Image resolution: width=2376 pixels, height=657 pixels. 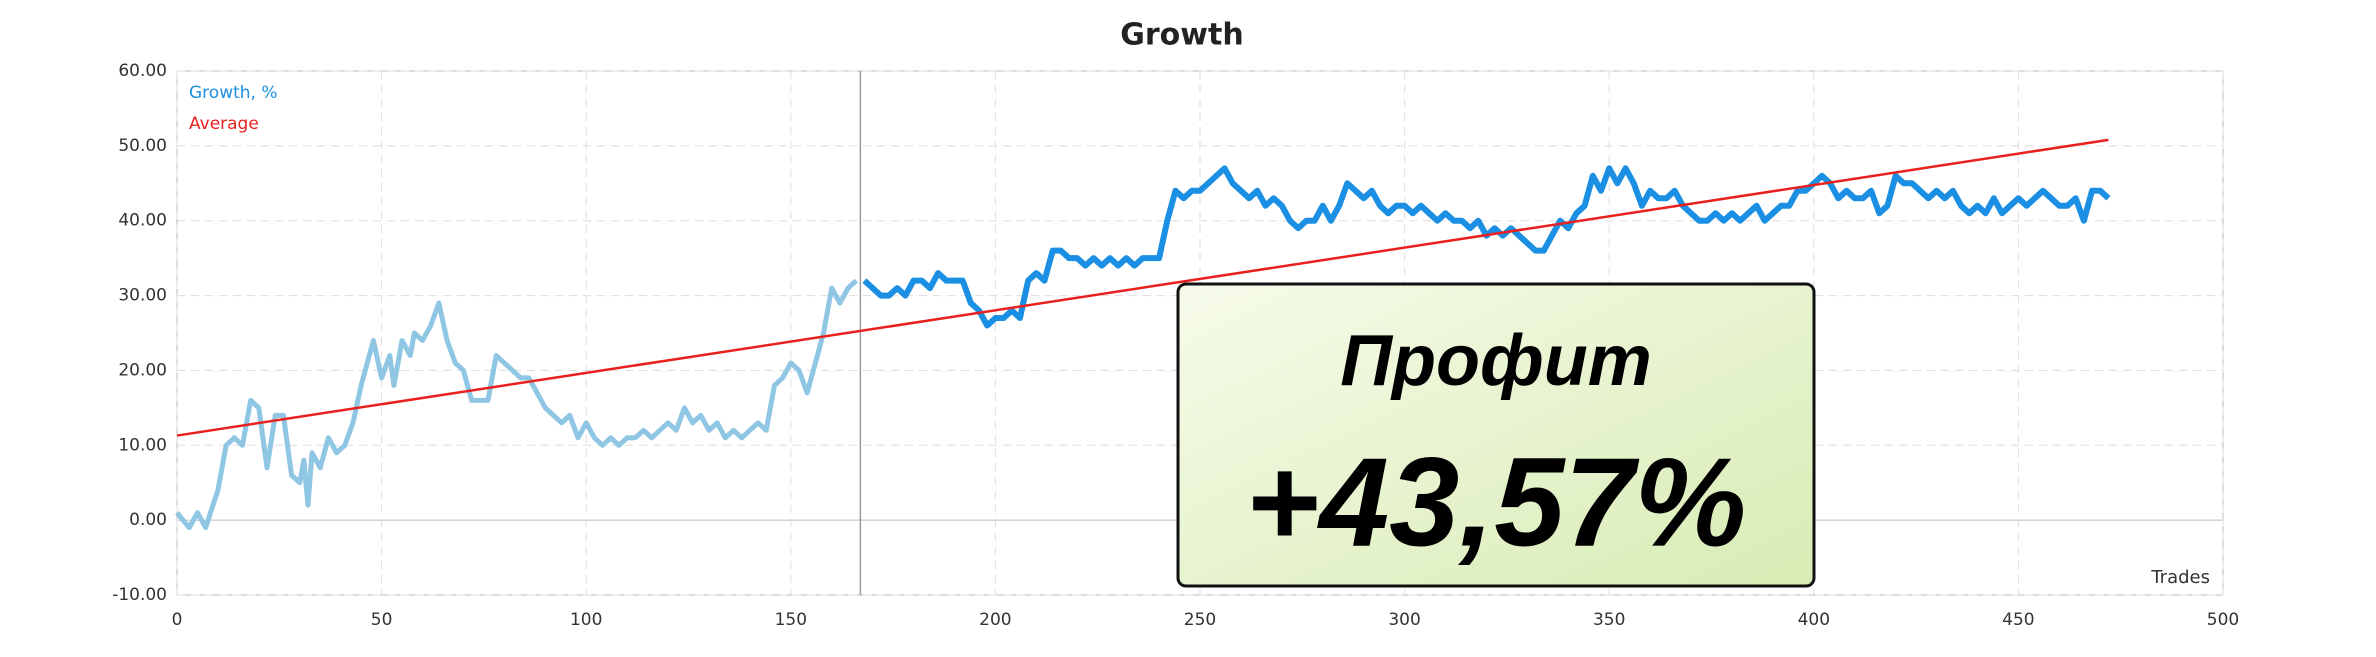 I want to click on legend-label: Average, so click(x=224, y=124).